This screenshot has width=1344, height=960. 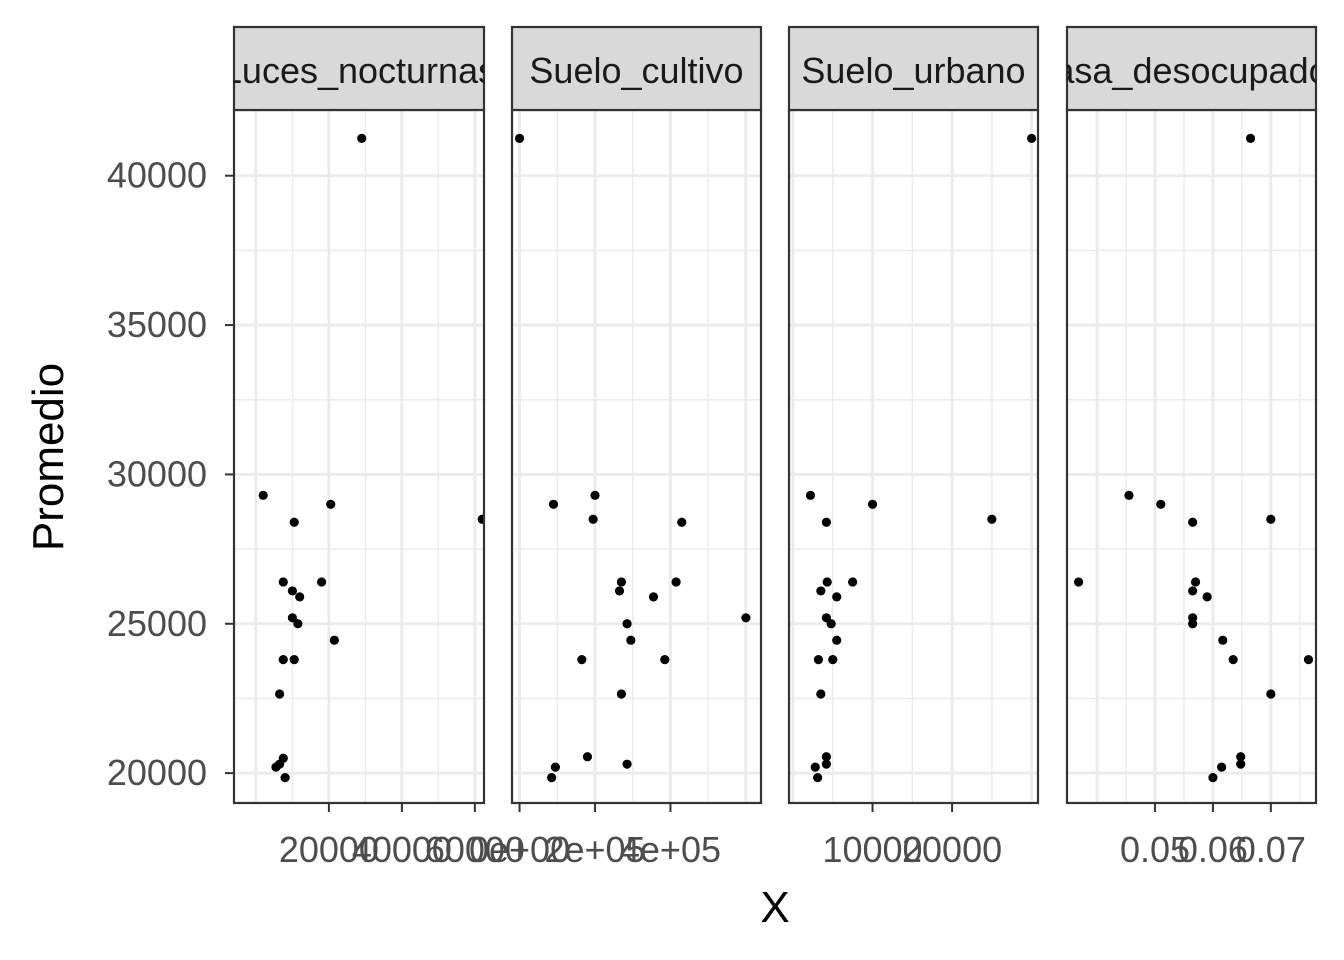 I want to click on facet-strip-label: Luces_nocturnas, so click(x=359, y=70).